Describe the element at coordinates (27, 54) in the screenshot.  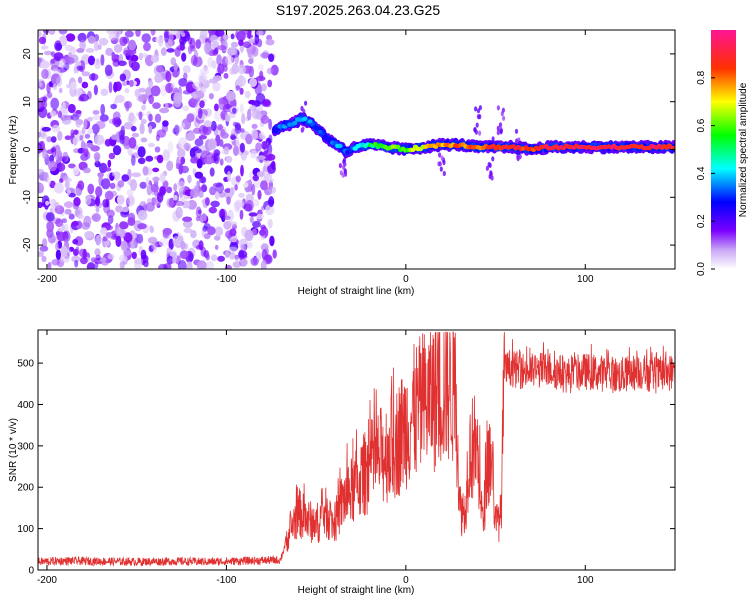
I see `y-tick-label: 20` at that location.